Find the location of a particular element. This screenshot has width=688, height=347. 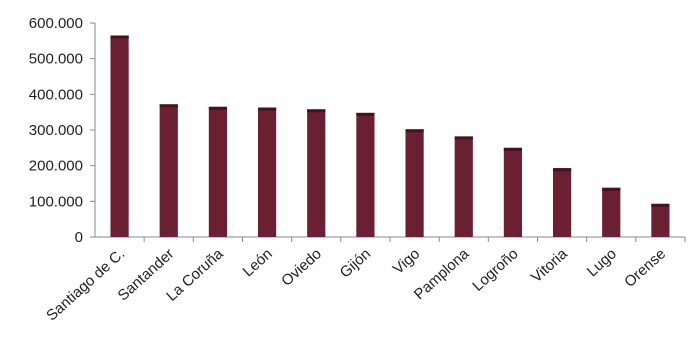

category-label: Santiago de C. is located at coordinates (85, 284).